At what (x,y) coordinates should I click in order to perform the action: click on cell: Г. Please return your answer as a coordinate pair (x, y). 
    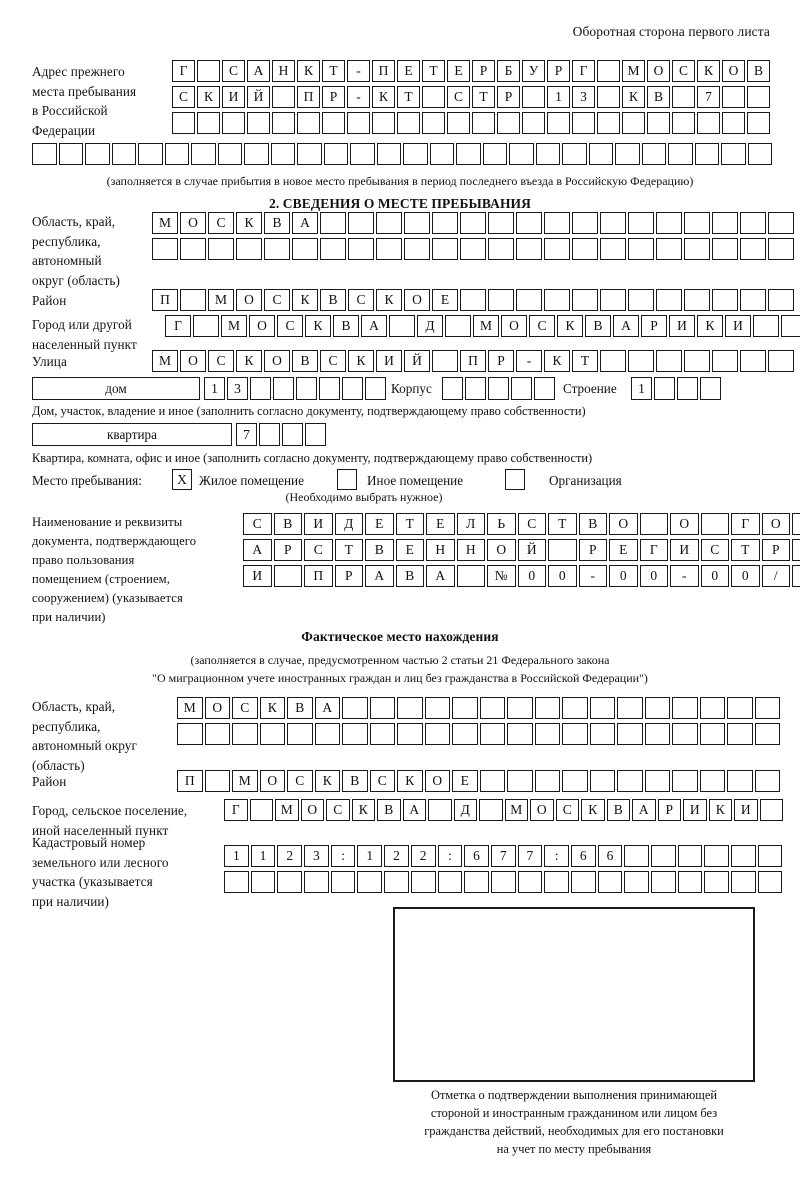
    Looking at the image, I should click on (178, 326).